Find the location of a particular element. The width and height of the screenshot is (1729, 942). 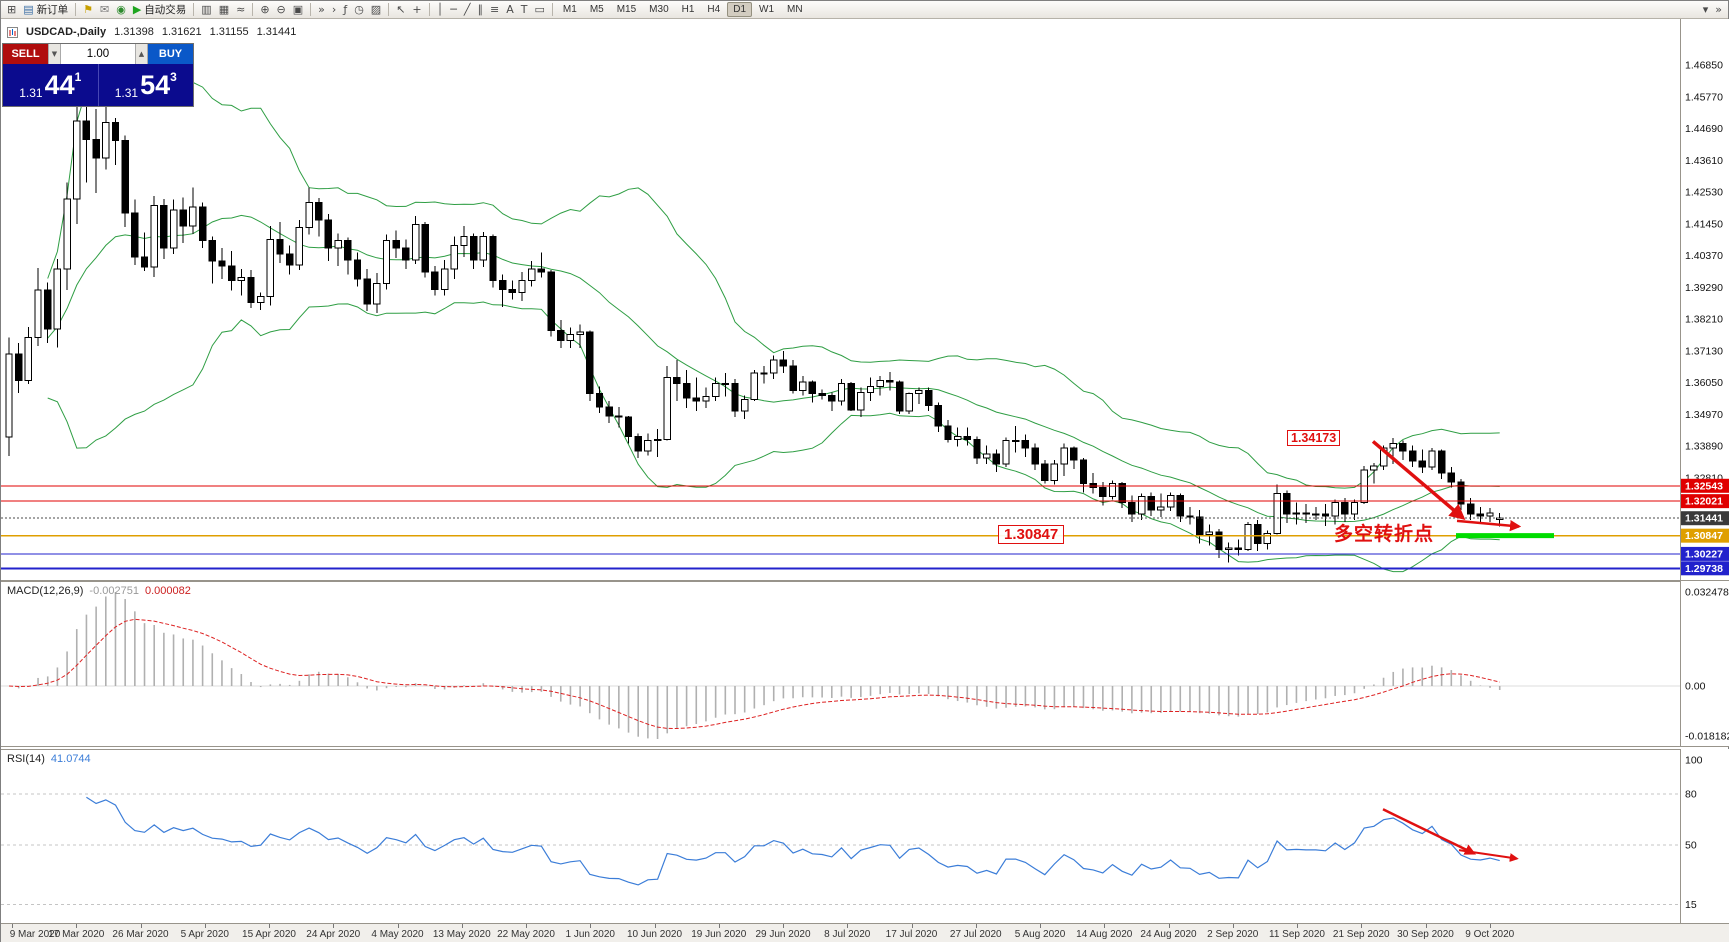

mailbox-icon: ✉ is located at coordinates (104, 10).